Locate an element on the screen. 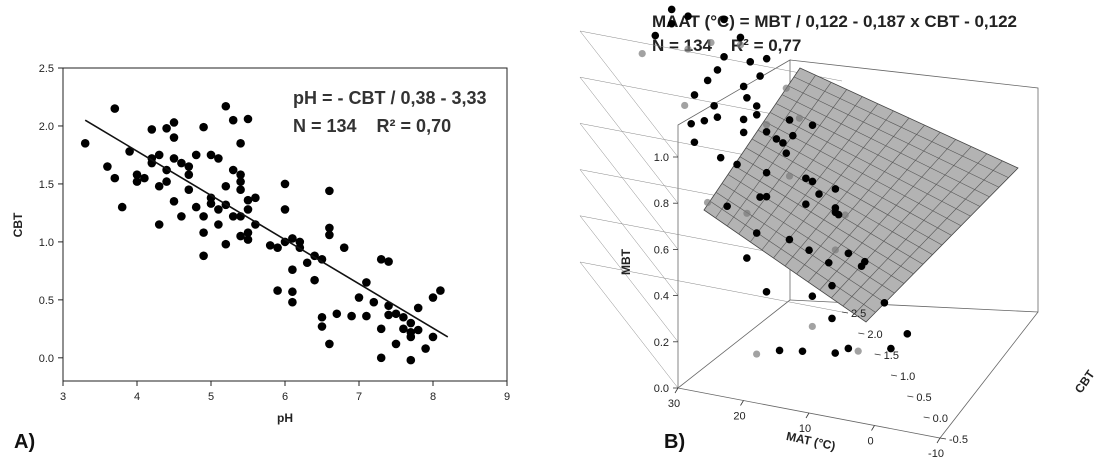  panel-a-y-tick-label: 2.0 is located at coordinates (46, 127).